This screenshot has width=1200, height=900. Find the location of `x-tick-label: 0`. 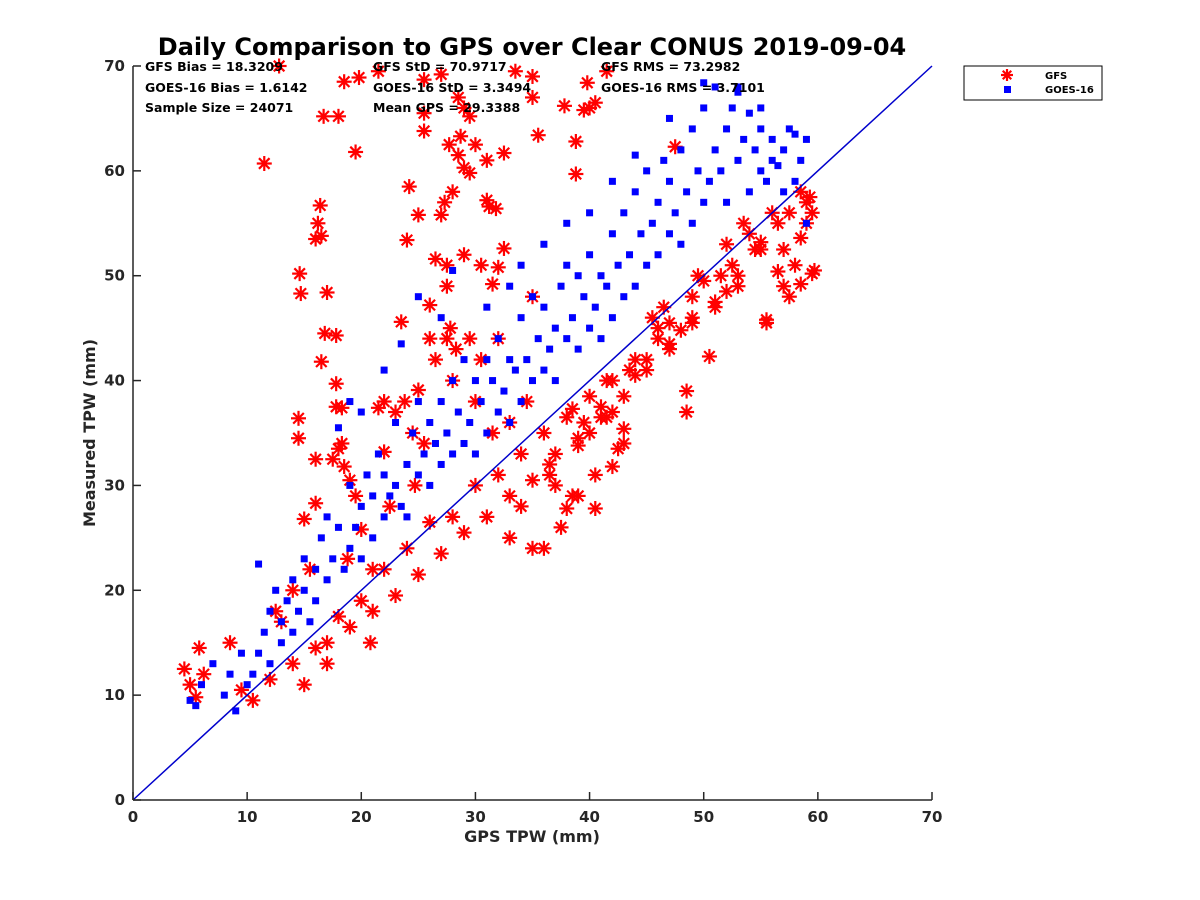

x-tick-label: 0 is located at coordinates (133, 817).